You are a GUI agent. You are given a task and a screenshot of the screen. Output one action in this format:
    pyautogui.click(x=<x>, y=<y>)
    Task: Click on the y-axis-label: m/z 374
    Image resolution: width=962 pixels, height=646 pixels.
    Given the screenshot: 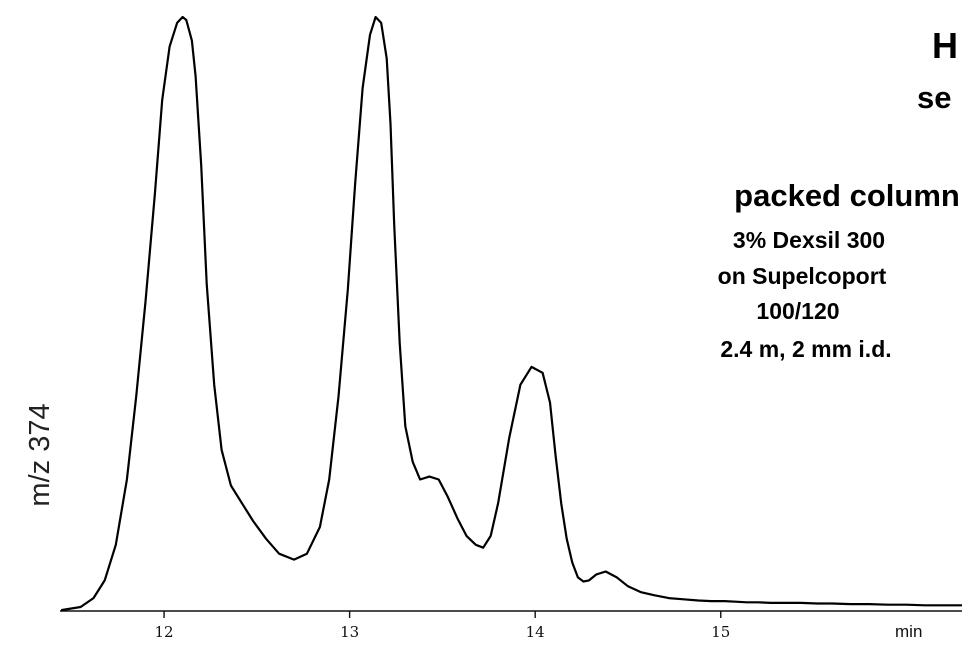 What is the action you would take?
    pyautogui.click(x=40, y=454)
    